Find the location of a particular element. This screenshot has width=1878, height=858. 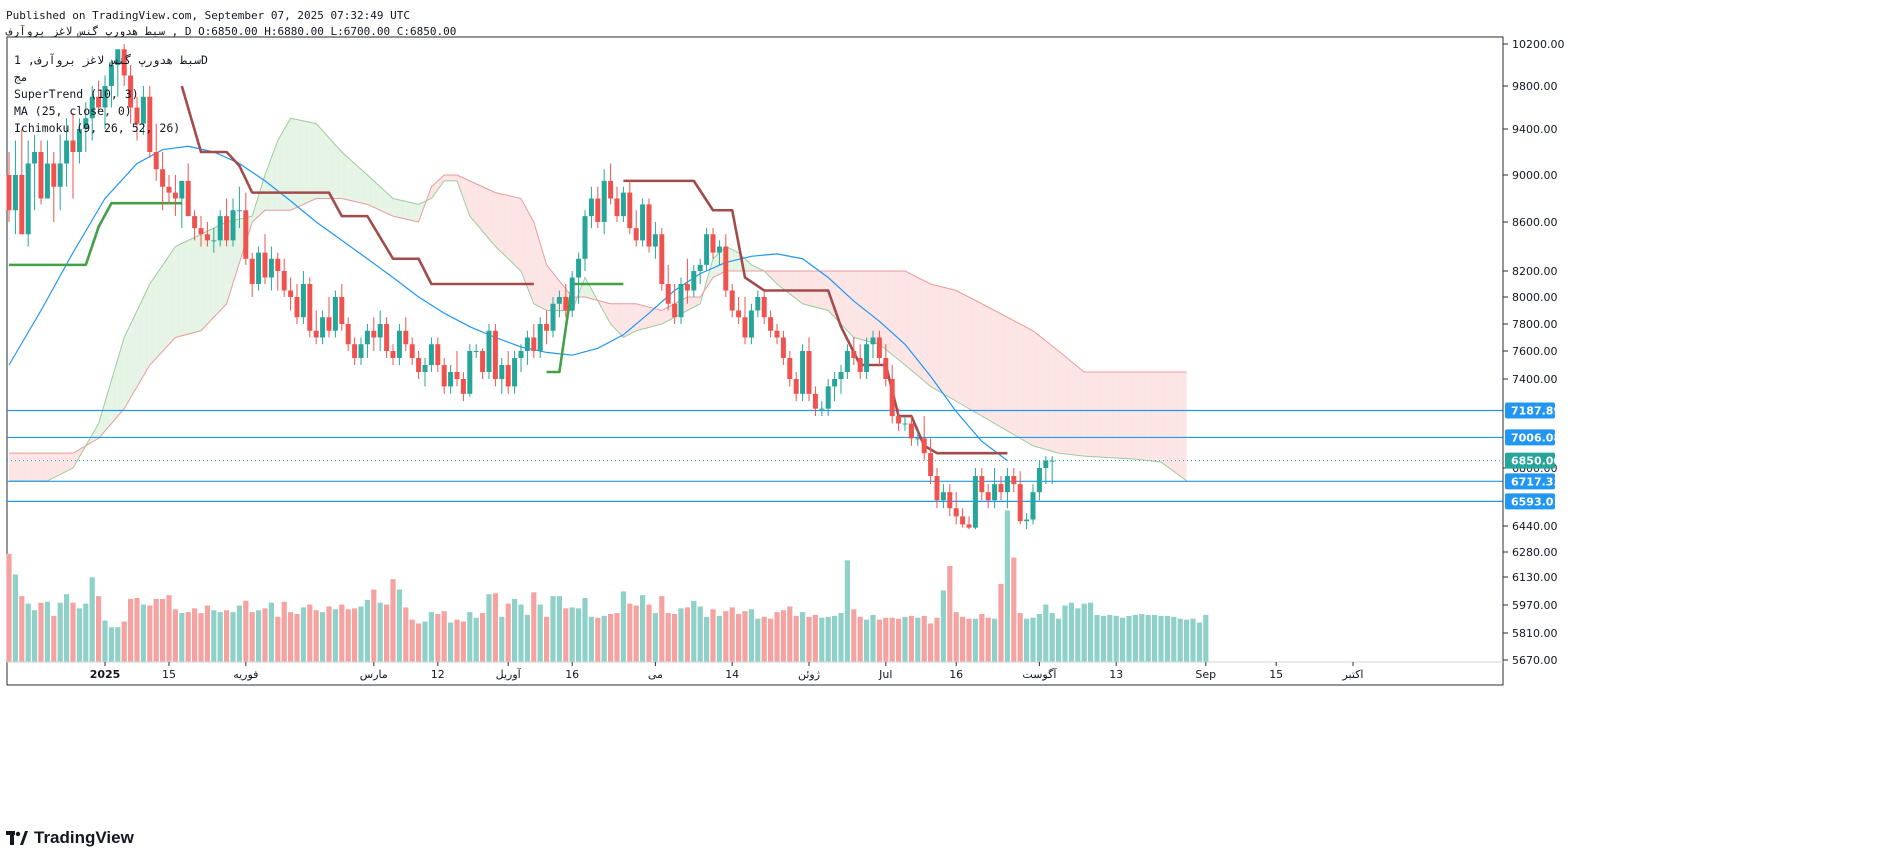

legend-supertrend: SuperTrend (10, 3) is located at coordinates (76, 94).